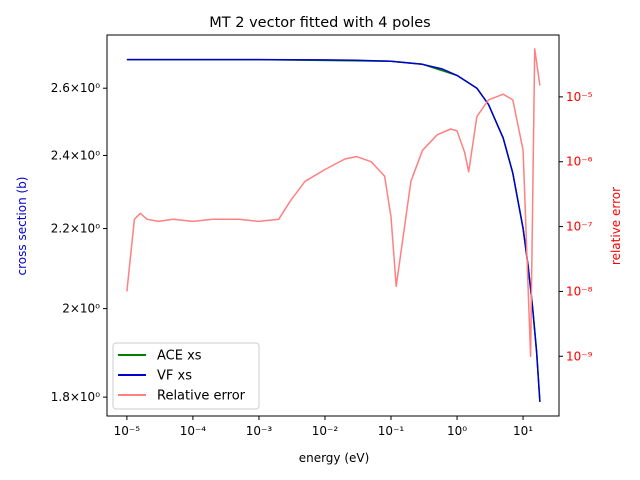 The width and height of the screenshot is (640, 480). I want to click on y-left-tick-label: 2.6×10⁰, so click(75, 88).